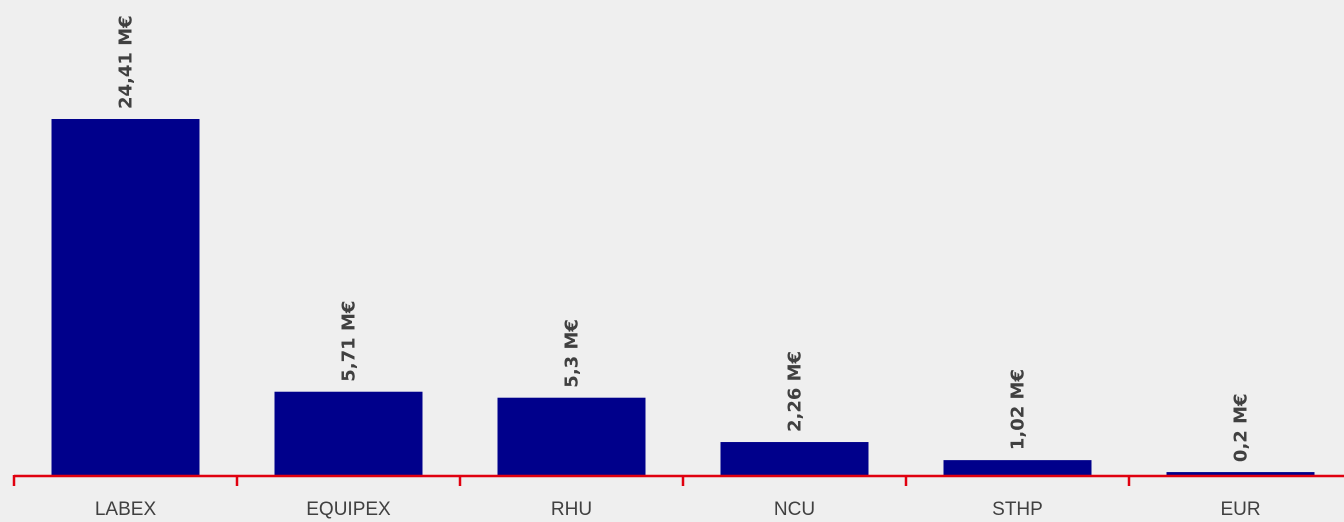  Describe the element at coordinates (348, 433) in the screenshot. I see `bar-equipex` at that location.